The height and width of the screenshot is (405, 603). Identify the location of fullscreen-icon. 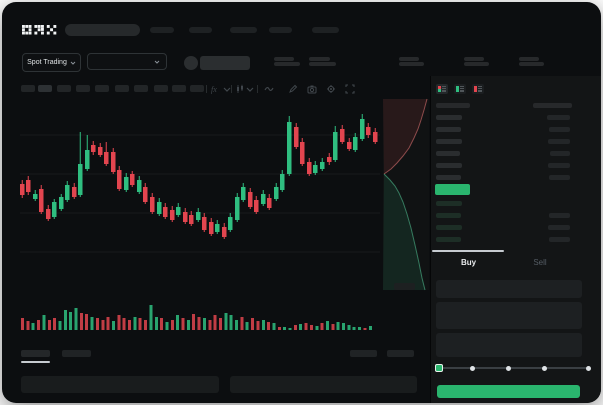
(350, 89).